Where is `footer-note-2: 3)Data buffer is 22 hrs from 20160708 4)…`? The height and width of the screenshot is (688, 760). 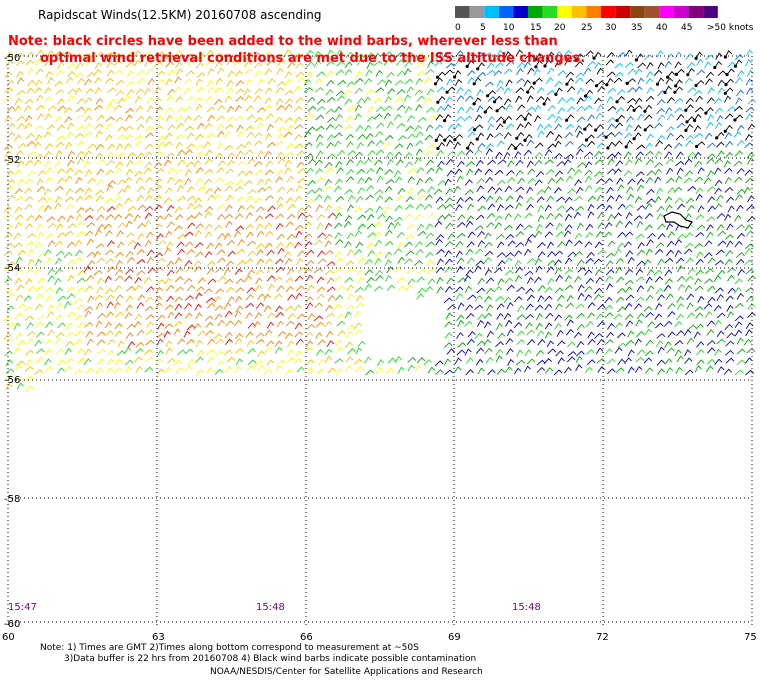 footer-note-2: 3)Data buffer is 22 hrs from 20160708 4)… is located at coordinates (270, 659).